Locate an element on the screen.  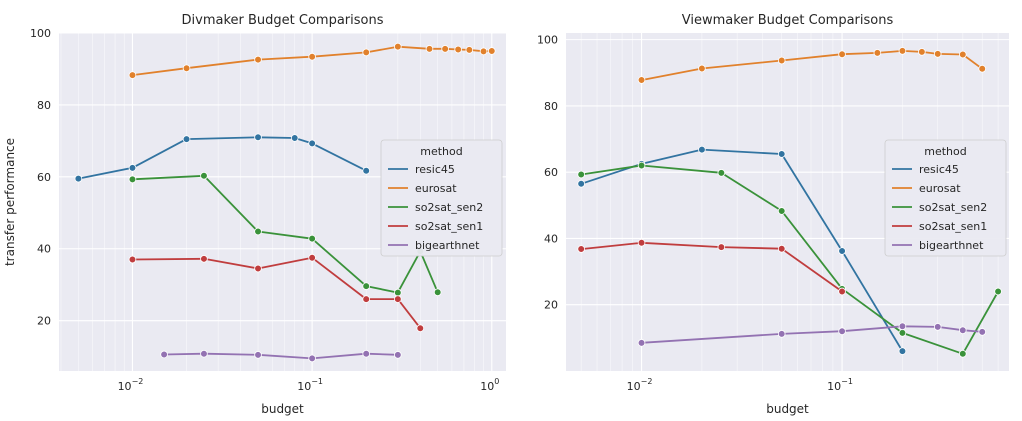
legend-label: so2sat_sen1 is located at coordinates (449, 226).